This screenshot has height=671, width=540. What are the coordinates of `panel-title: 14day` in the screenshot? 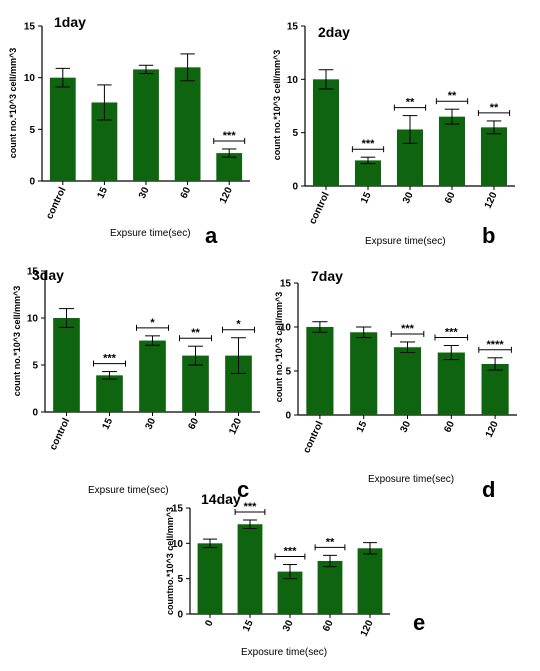 It's located at (221, 499).